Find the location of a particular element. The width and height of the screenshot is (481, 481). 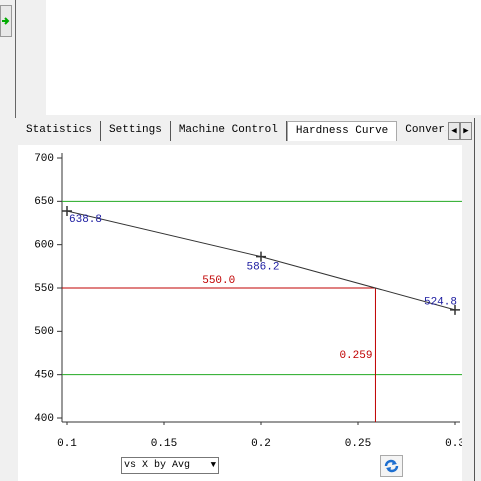

tab-scroll-right: ▶ is located at coordinates (466, 131).